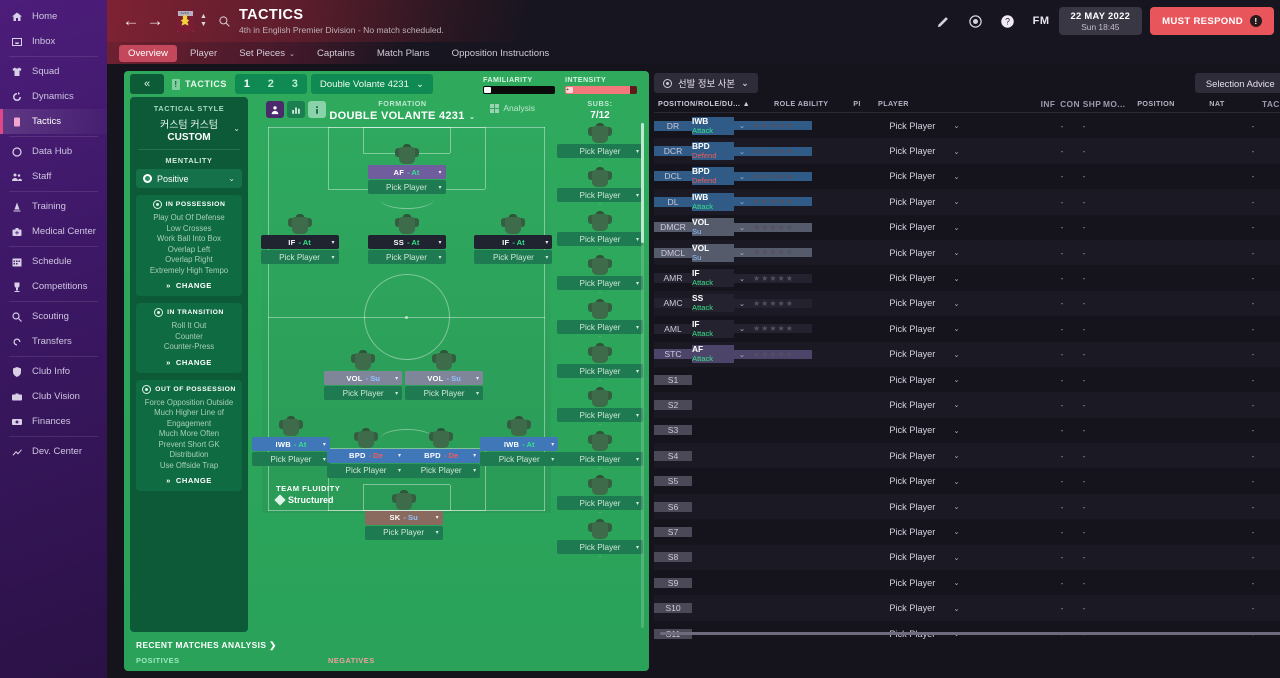  What do you see at coordinates (270, 84) in the screenshot?
I see `tactic-slot-2: 2` at bounding box center [270, 84].